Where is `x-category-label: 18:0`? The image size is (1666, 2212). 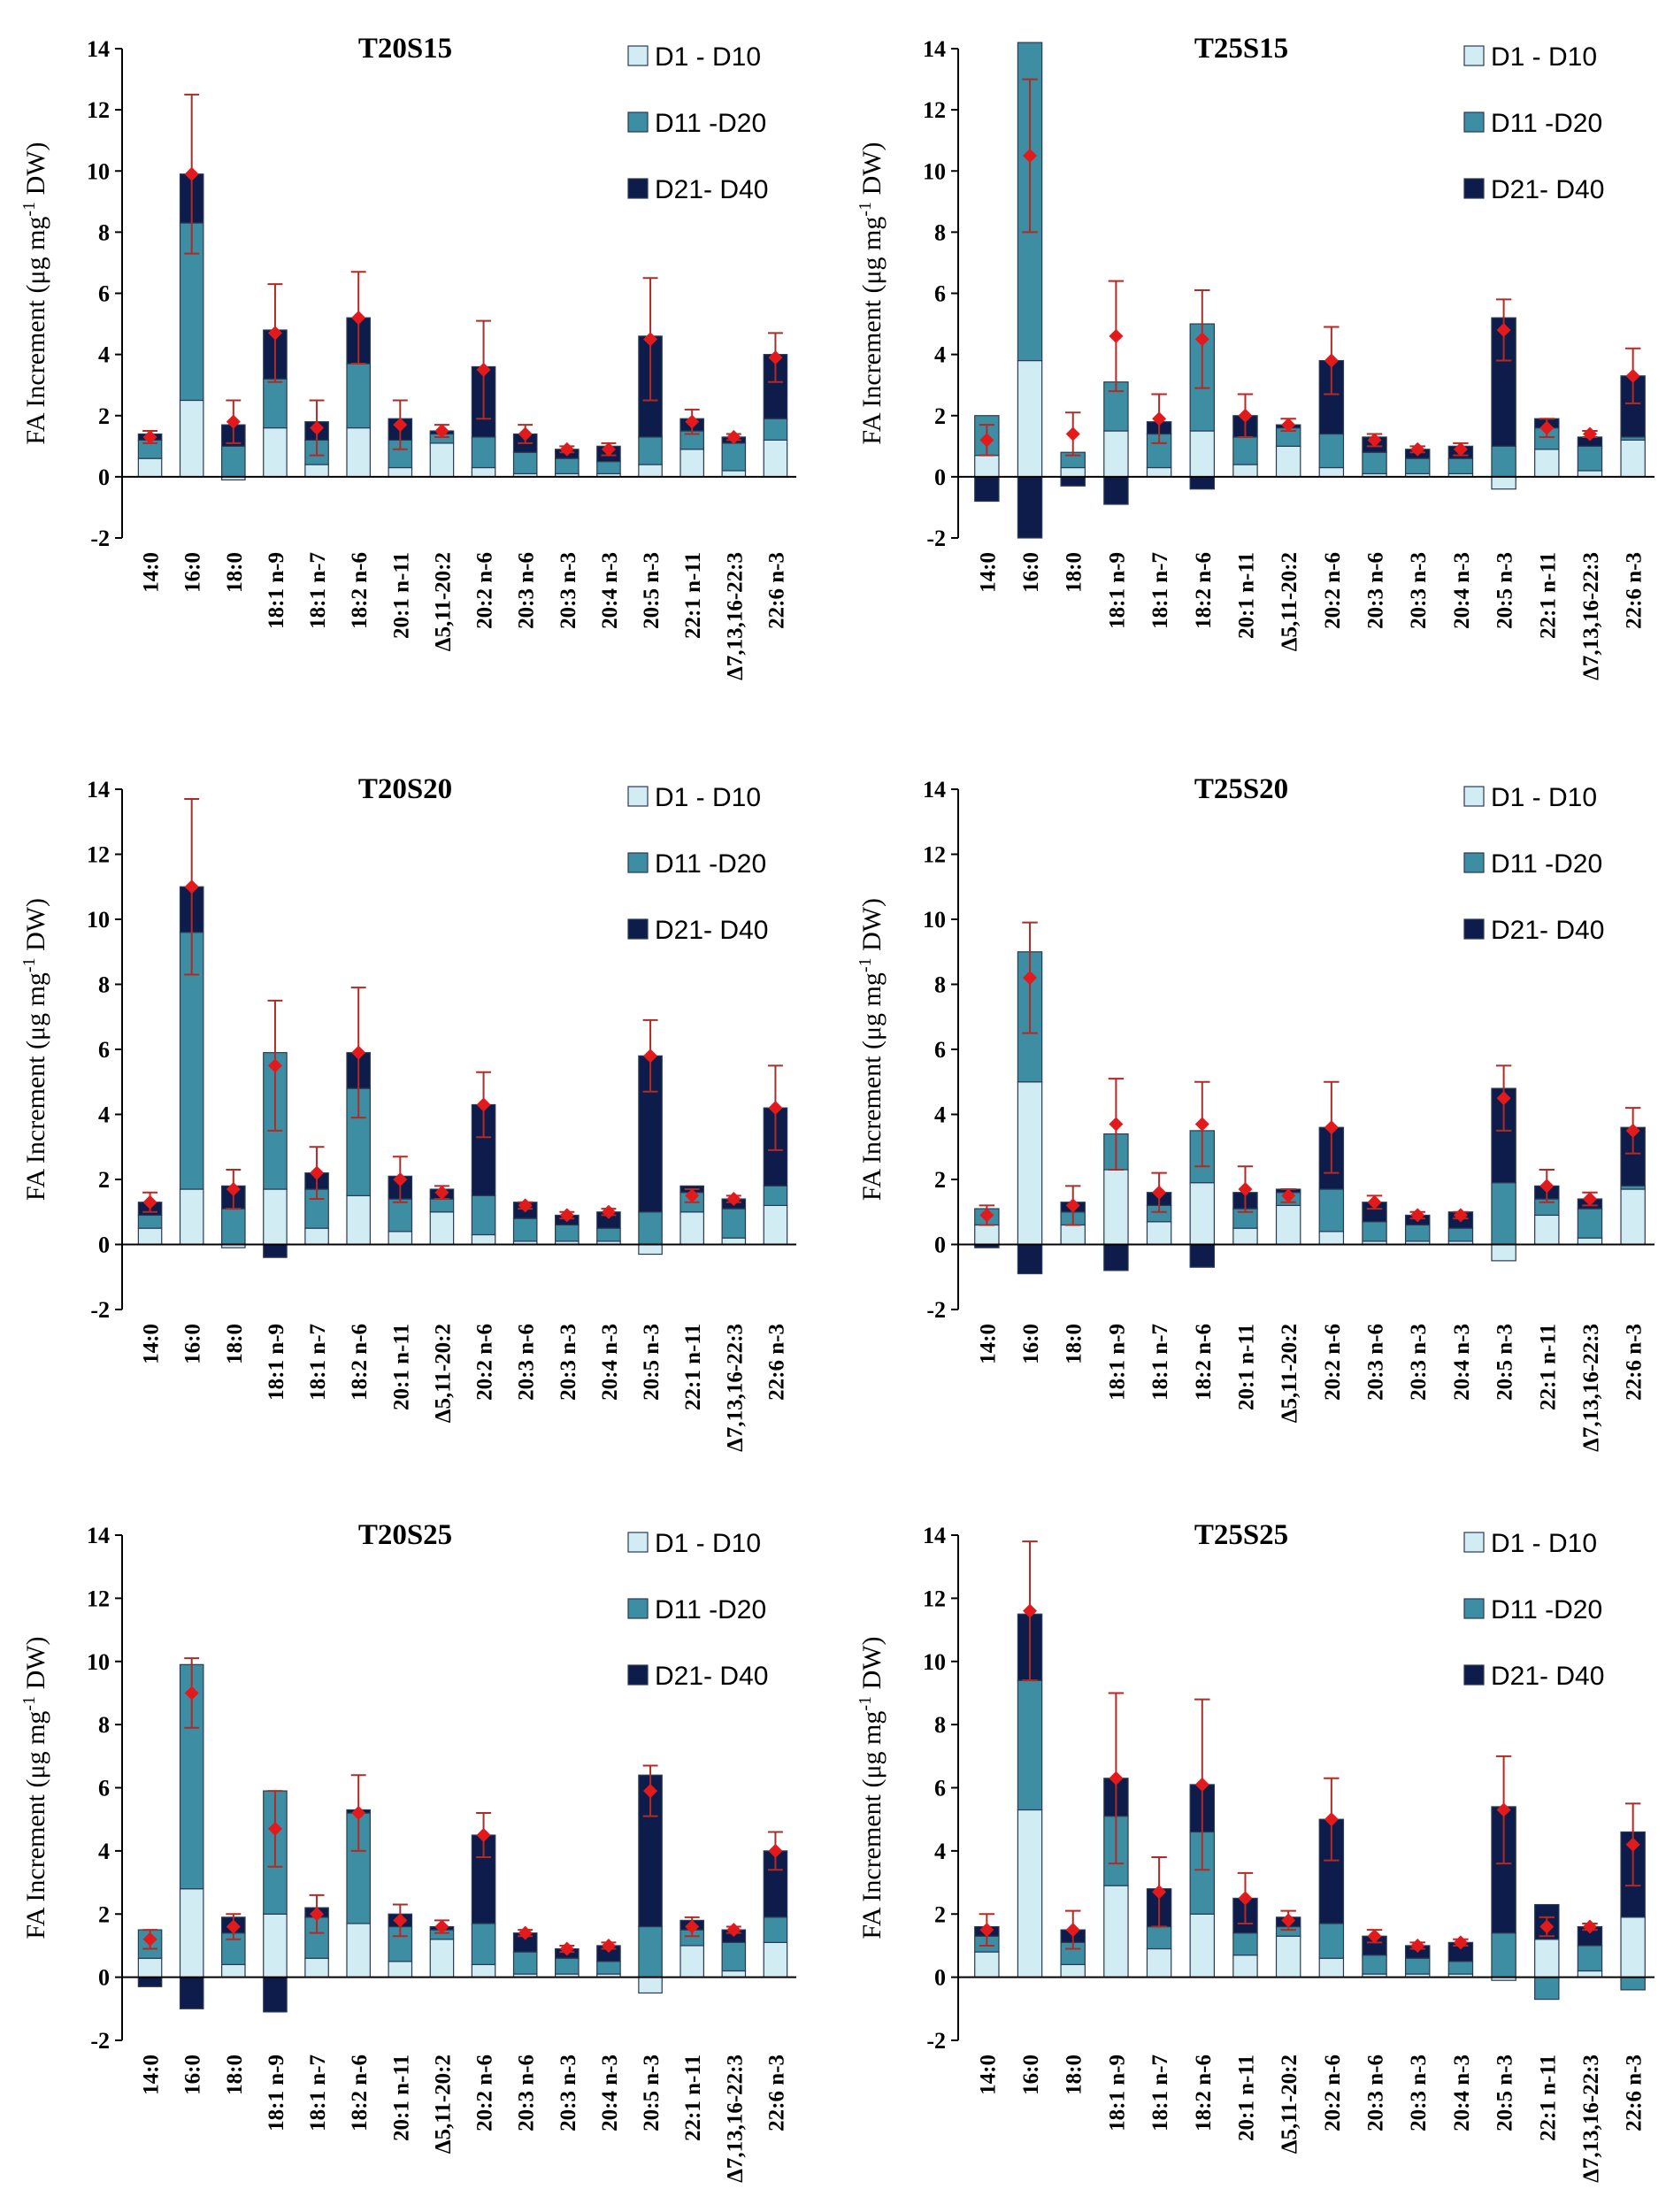 x-category-label: 18:0 is located at coordinates (1074, 1344).